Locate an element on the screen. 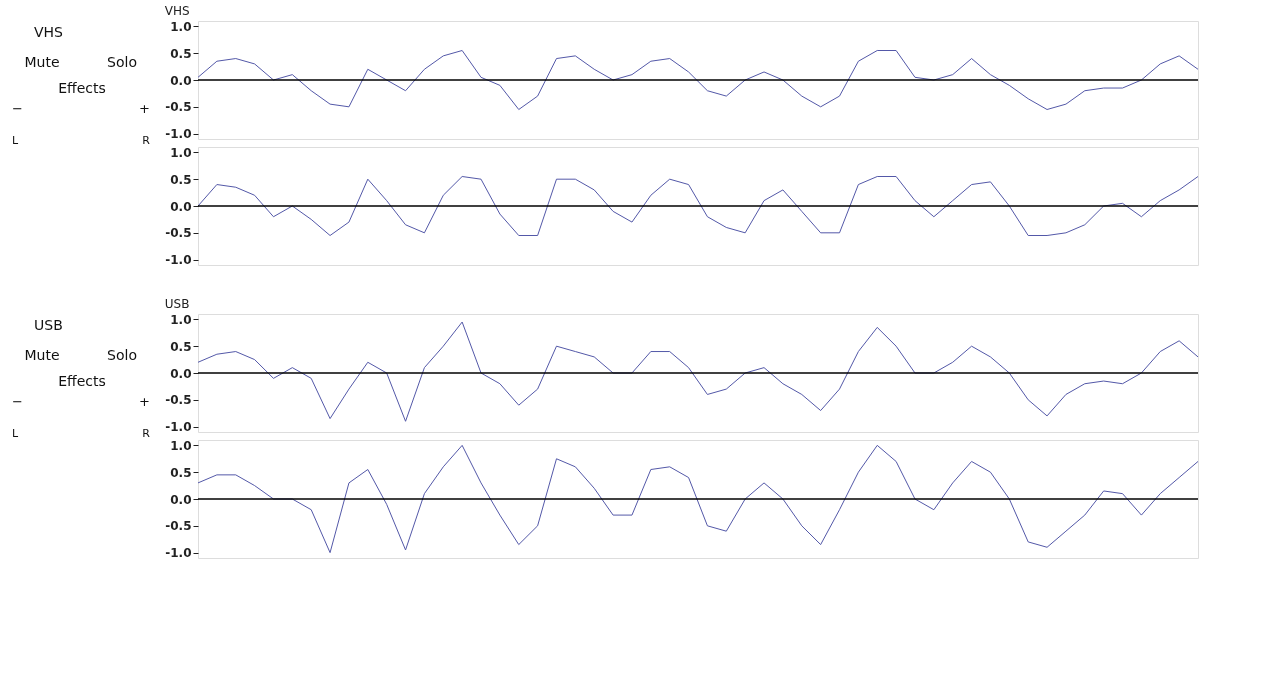 The image size is (1280, 681). chart-title: USB is located at coordinates (177, 304).